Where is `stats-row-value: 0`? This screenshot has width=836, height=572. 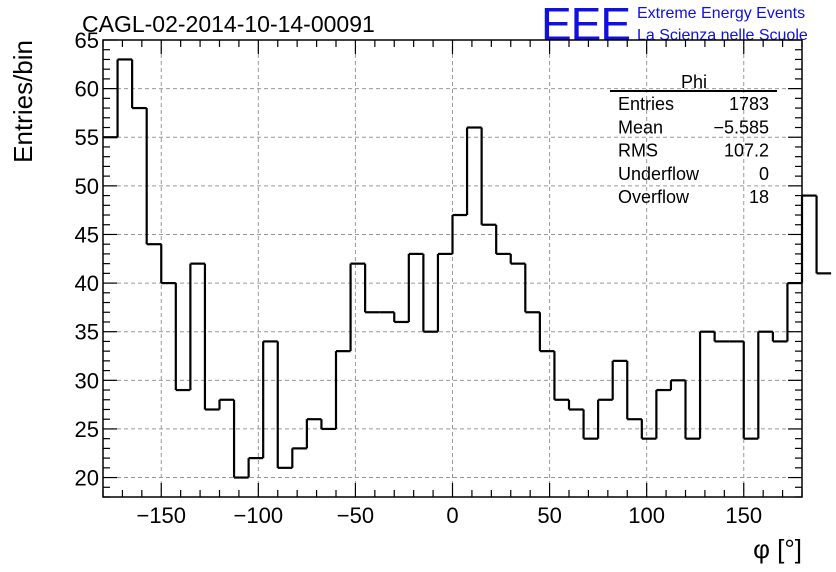
stats-row-value: 0 is located at coordinates (764, 174).